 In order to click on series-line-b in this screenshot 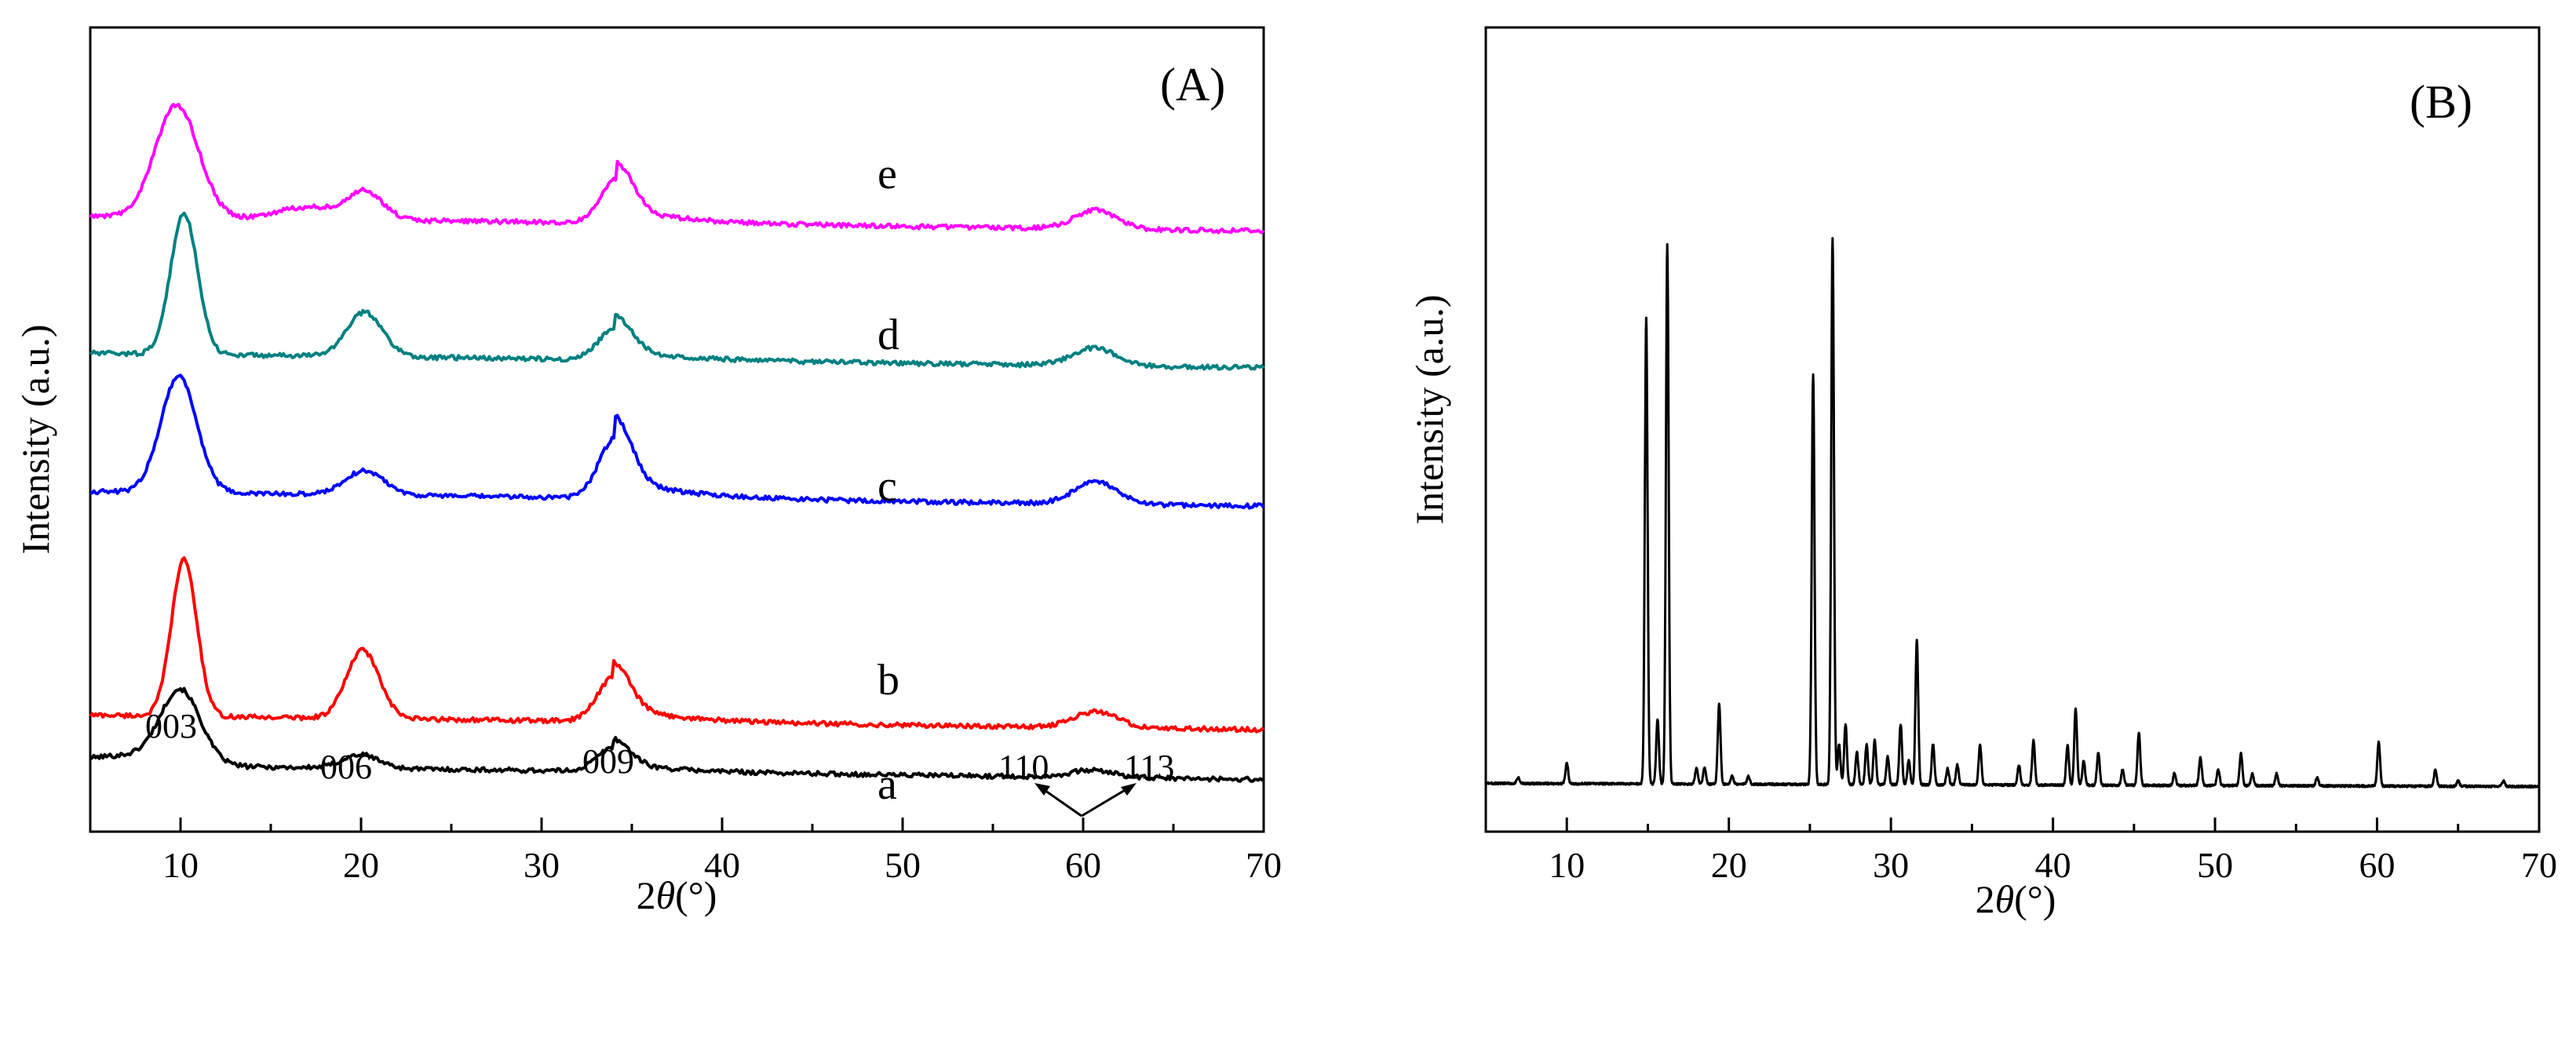, I will do `click(677, 645)`.